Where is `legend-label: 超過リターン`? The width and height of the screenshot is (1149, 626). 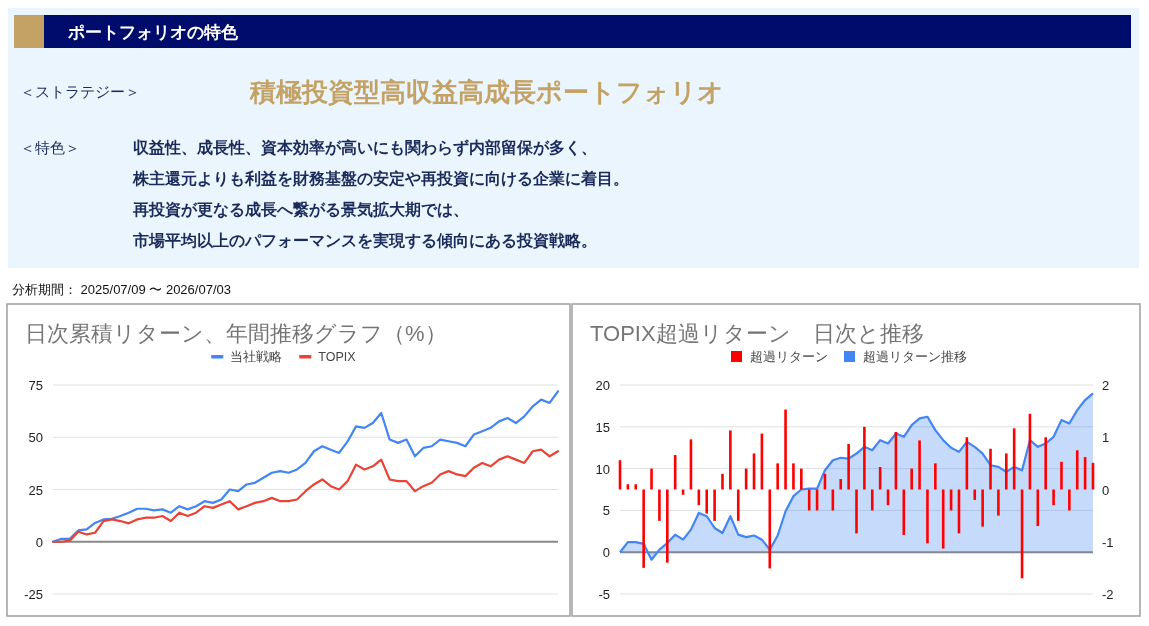
legend-label: 超過リターン is located at coordinates (789, 357).